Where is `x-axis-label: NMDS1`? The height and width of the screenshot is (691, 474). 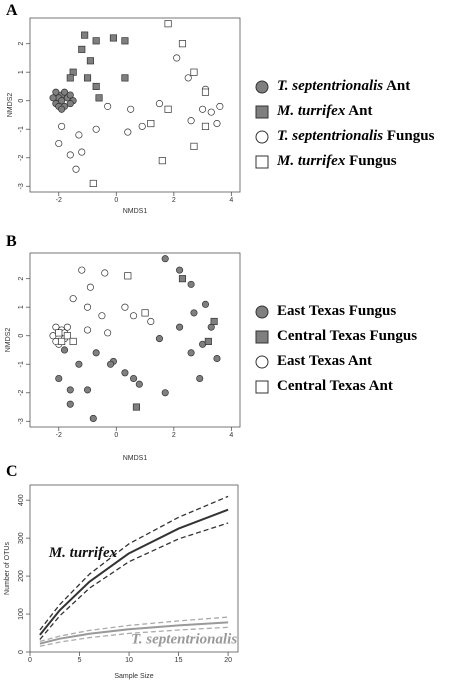
x-axis-label: NMDS1 is located at coordinates (135, 458).